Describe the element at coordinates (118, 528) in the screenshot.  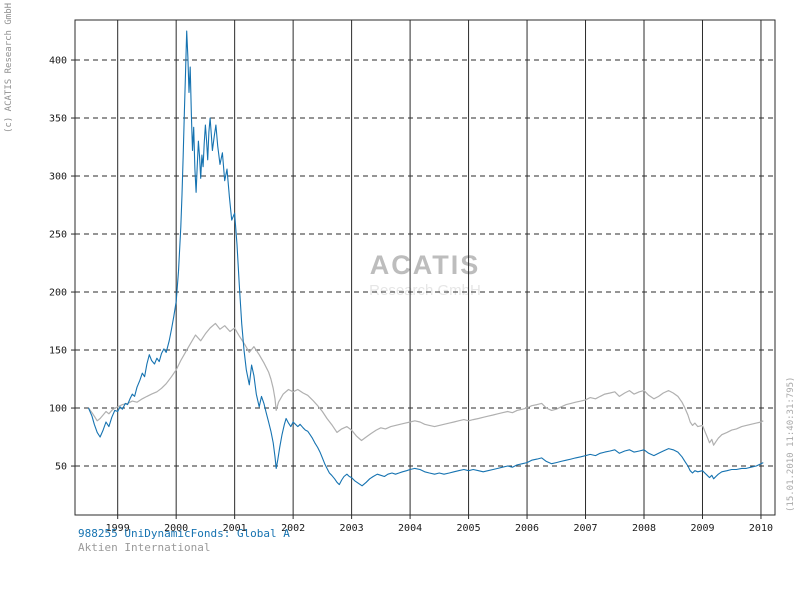
I see `x-tick-label: 1999` at that location.